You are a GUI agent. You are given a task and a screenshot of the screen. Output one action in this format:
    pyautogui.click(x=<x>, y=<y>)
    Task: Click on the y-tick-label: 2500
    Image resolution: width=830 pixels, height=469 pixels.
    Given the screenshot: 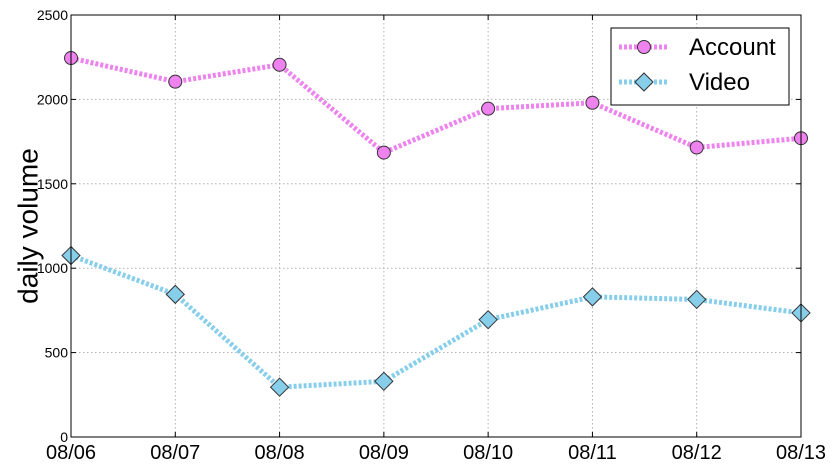 What is the action you would take?
    pyautogui.click(x=52, y=15)
    